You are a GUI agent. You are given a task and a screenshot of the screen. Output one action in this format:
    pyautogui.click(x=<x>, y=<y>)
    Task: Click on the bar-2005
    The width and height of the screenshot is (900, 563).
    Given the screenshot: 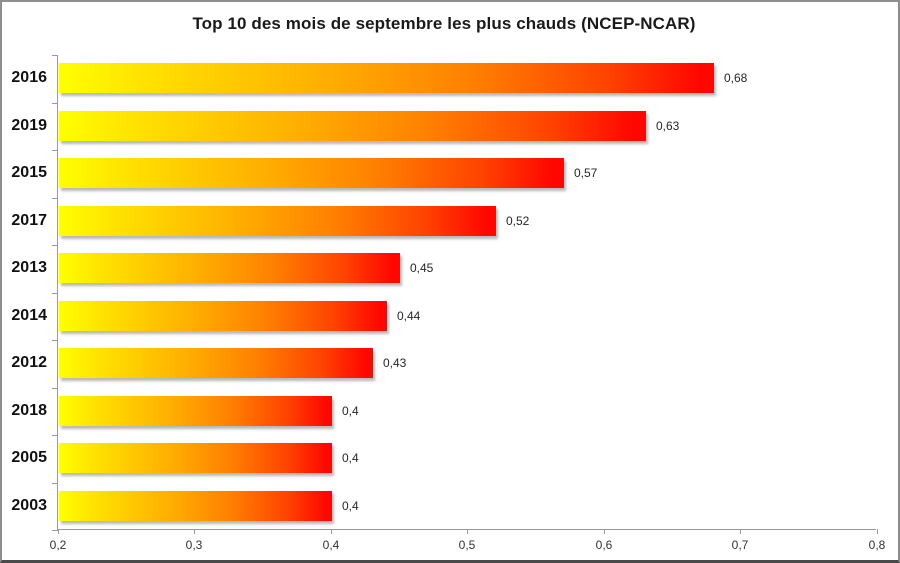 What is the action you would take?
    pyautogui.click(x=195, y=458)
    